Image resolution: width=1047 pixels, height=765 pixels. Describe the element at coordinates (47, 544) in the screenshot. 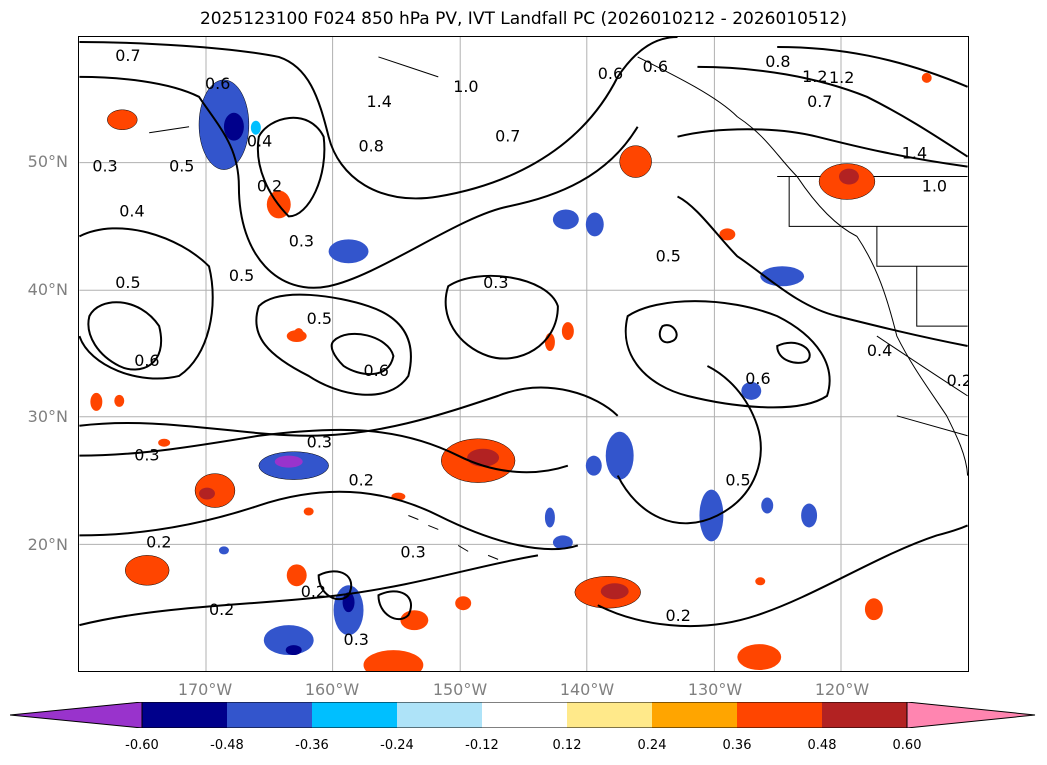

I see `lat-label: 20°N` at that location.